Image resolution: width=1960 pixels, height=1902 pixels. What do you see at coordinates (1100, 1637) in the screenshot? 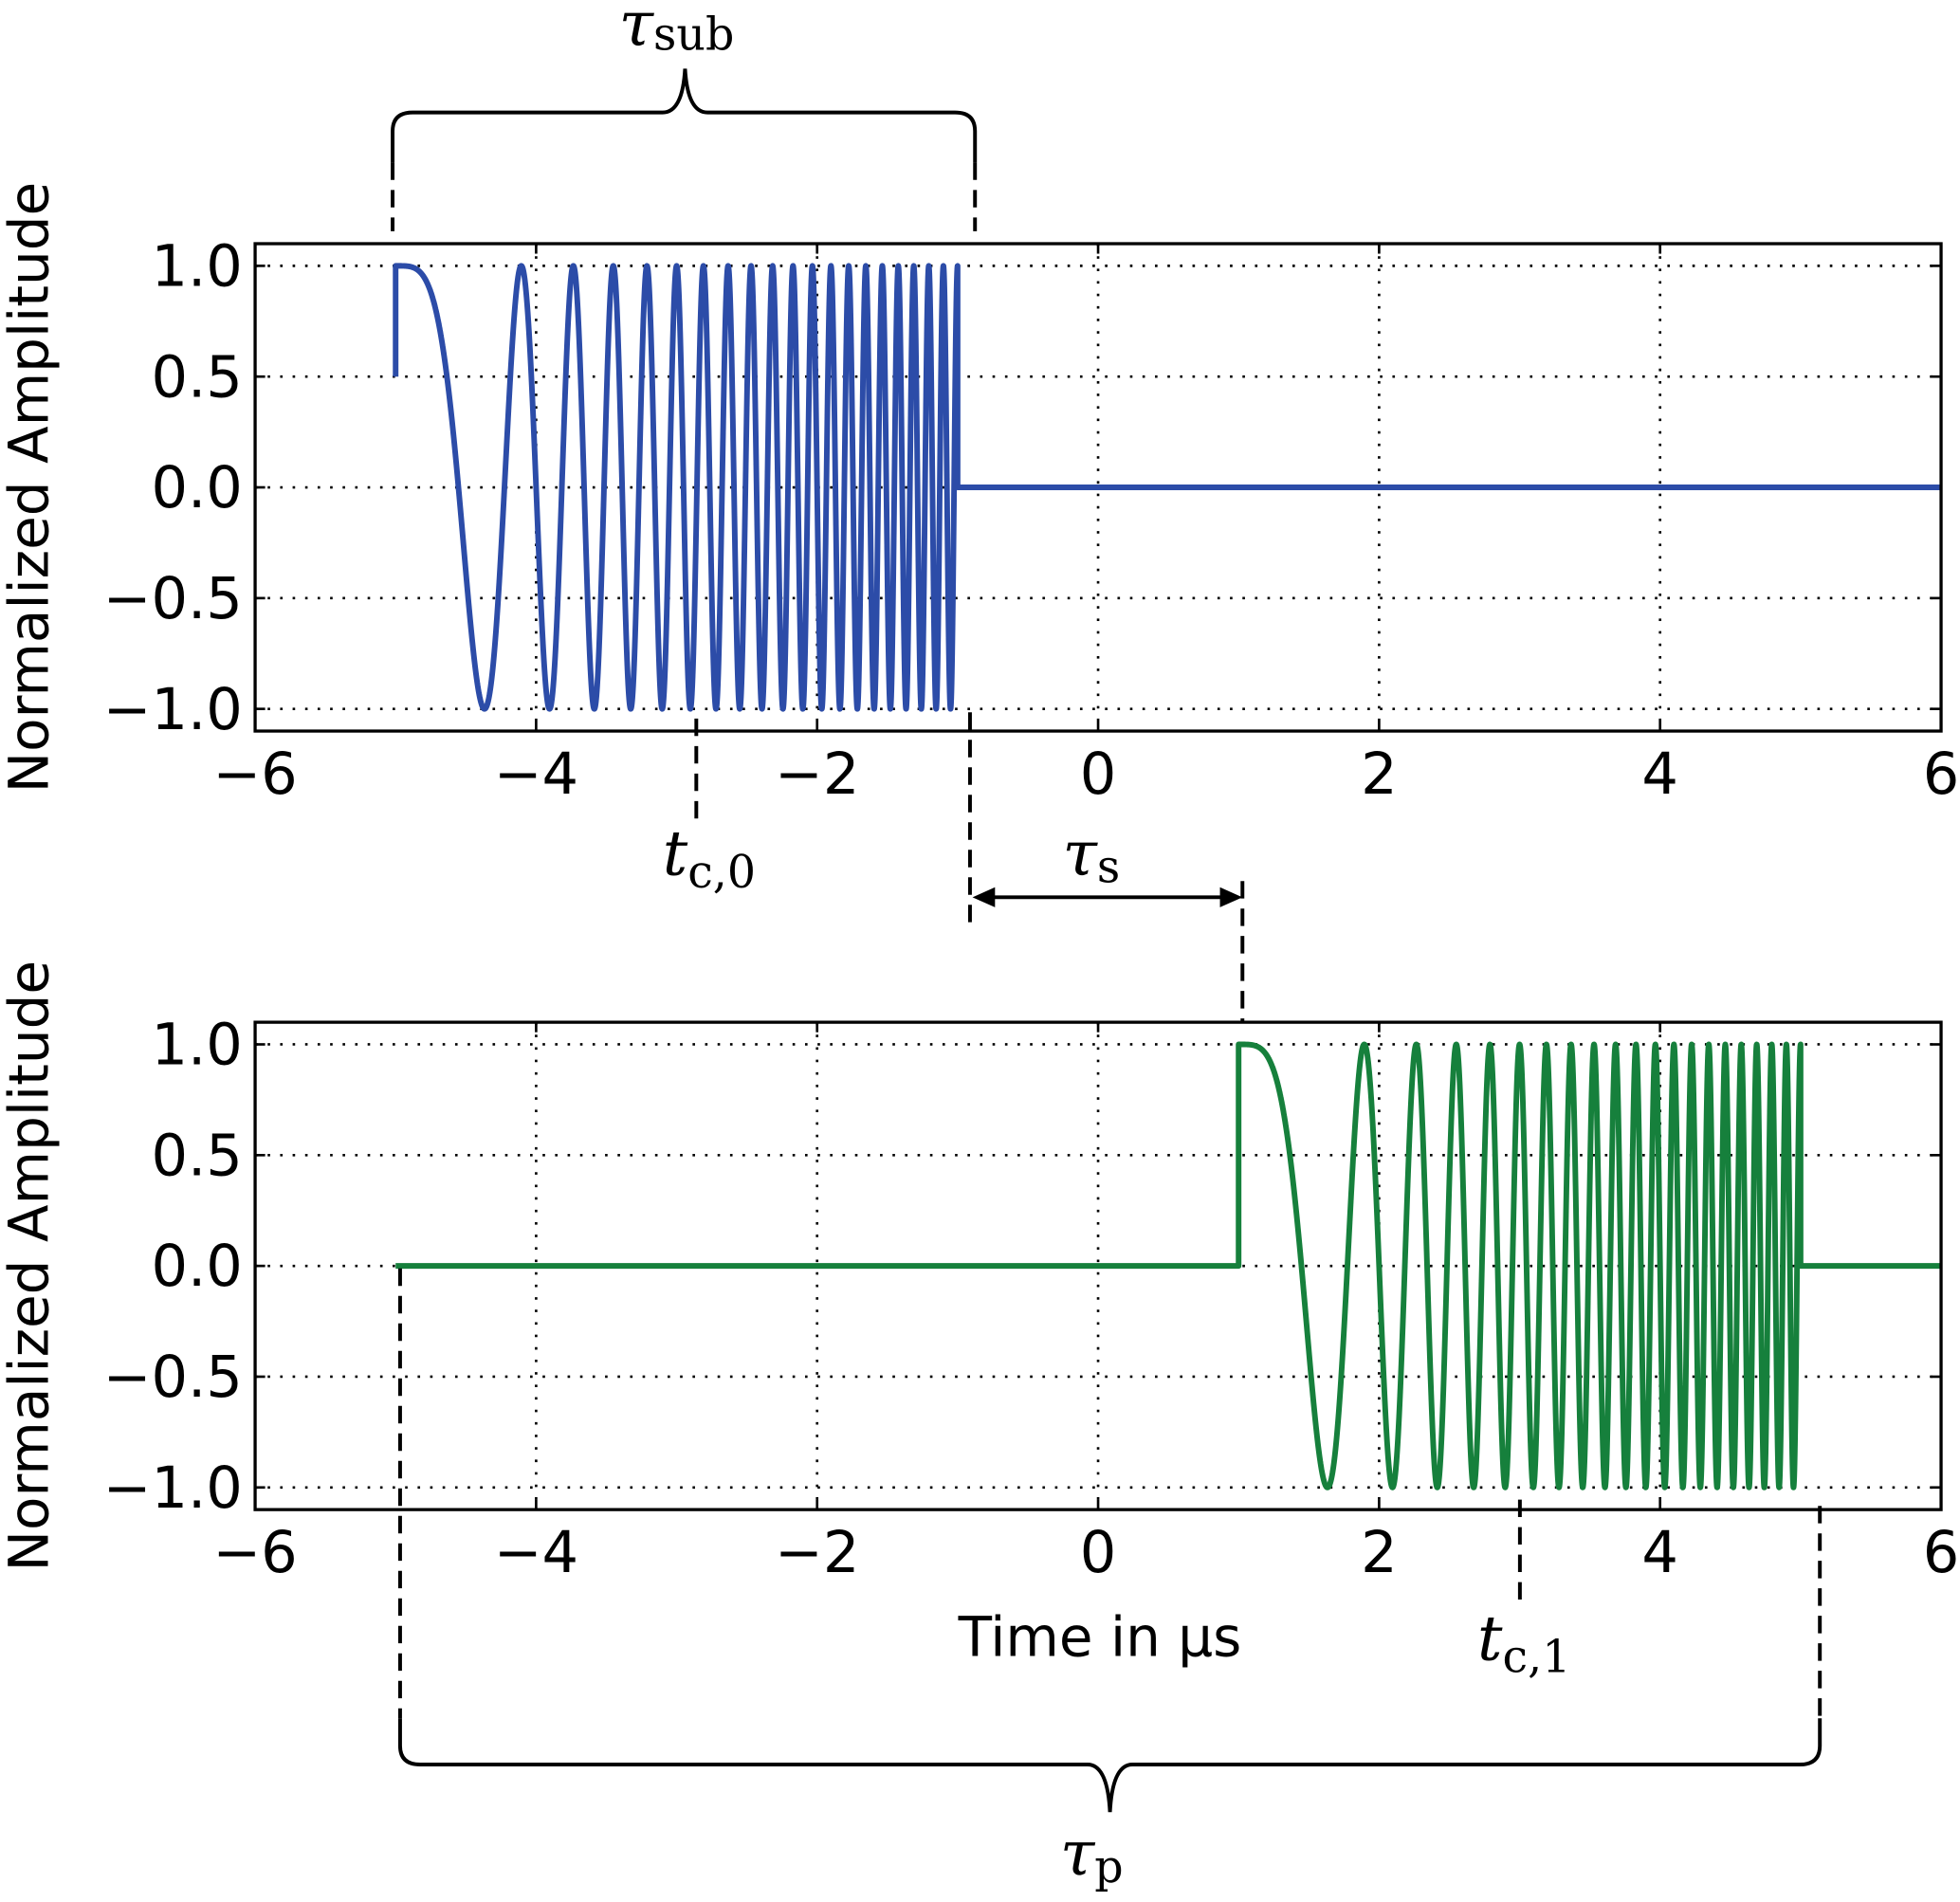
I see `x-axis-label: Time in μs` at bounding box center [1100, 1637].